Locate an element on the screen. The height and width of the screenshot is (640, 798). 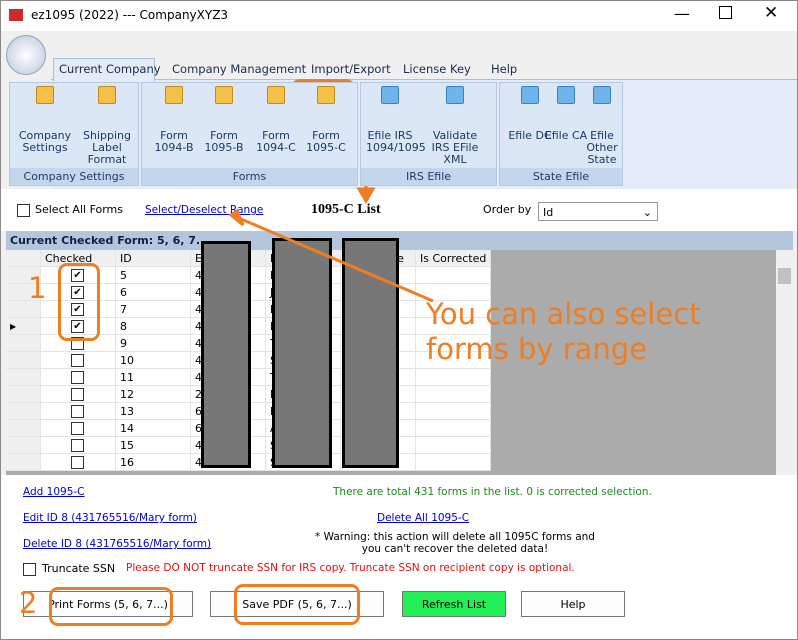
save-pdf-button: Save PDF (5, 6, 7...) is located at coordinates (297, 604).